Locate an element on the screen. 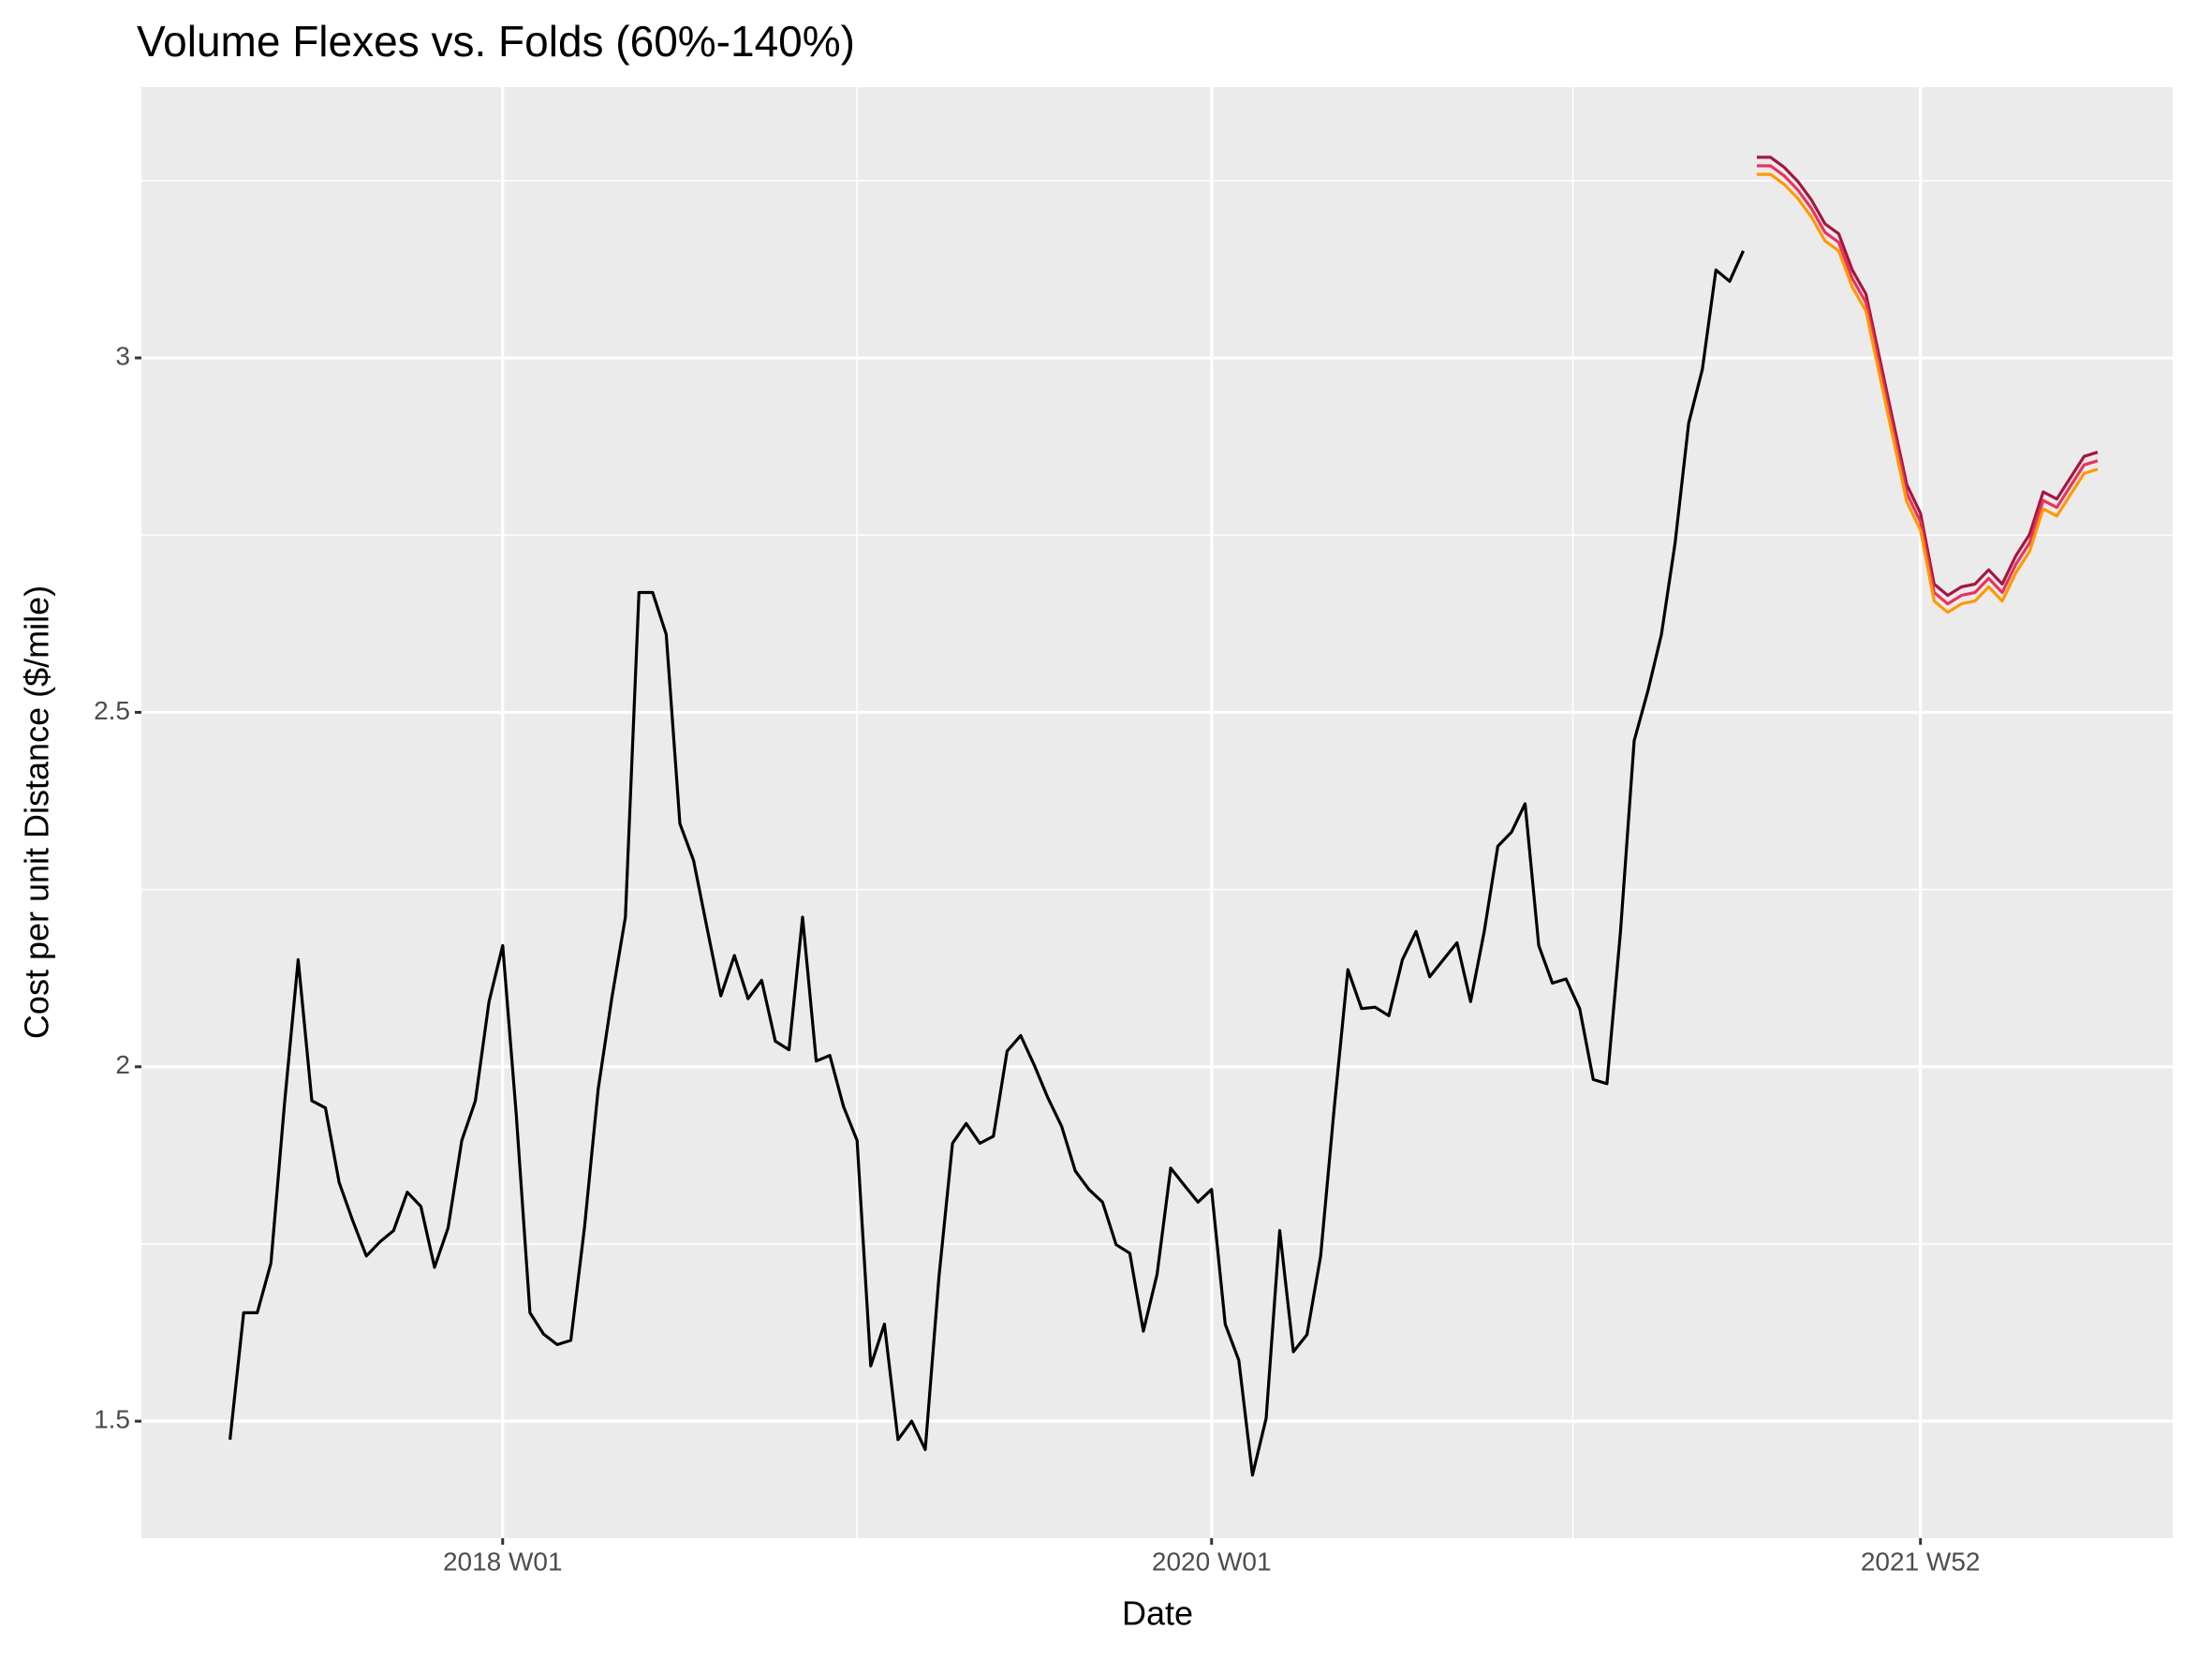 The image size is (2212, 1659). chart-title: Volume Flexes vs. Folds (60%-140%) is located at coordinates (496, 42).